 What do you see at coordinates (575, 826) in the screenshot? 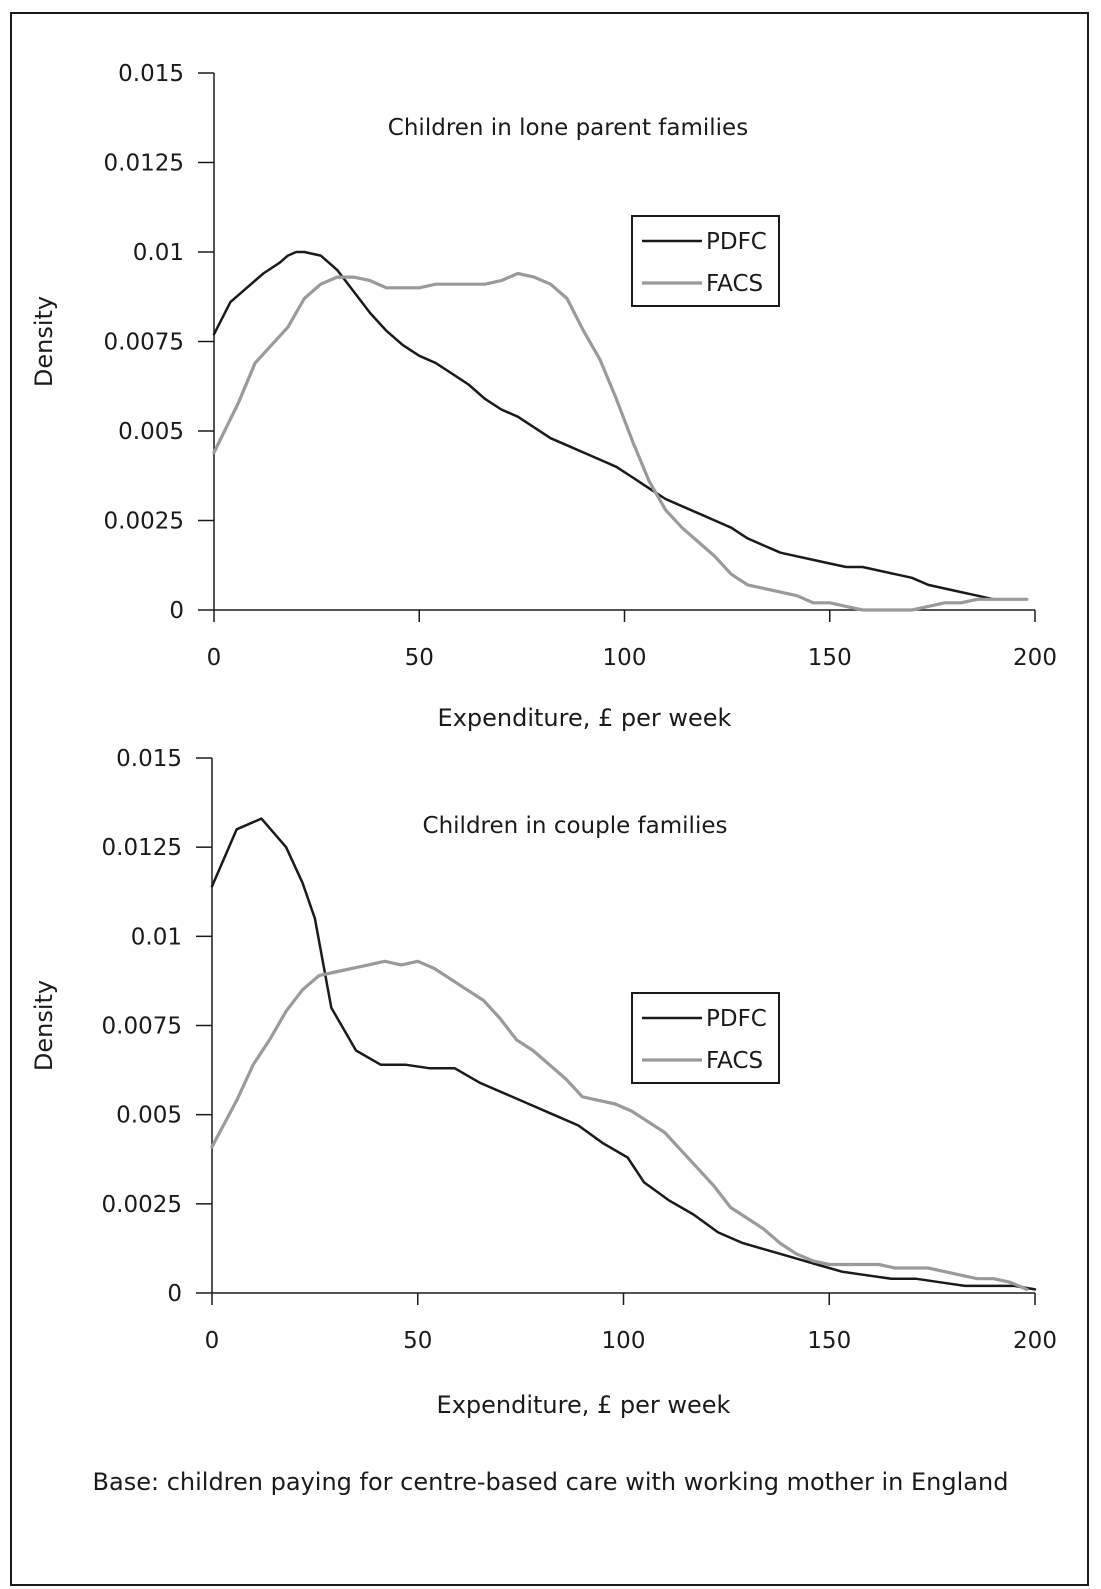
I see `panel2-chart-title: Children in couple families` at bounding box center [575, 826].